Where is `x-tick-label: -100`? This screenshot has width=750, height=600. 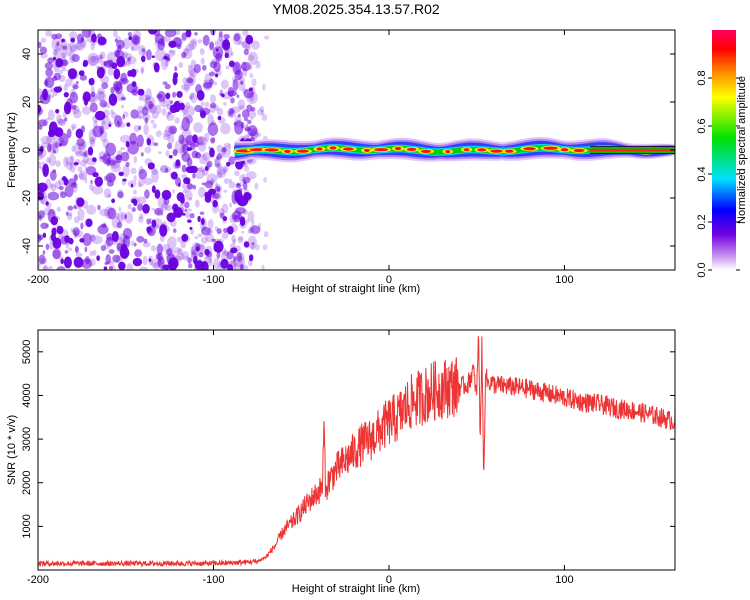
x-tick-label: -100 is located at coordinates (213, 280).